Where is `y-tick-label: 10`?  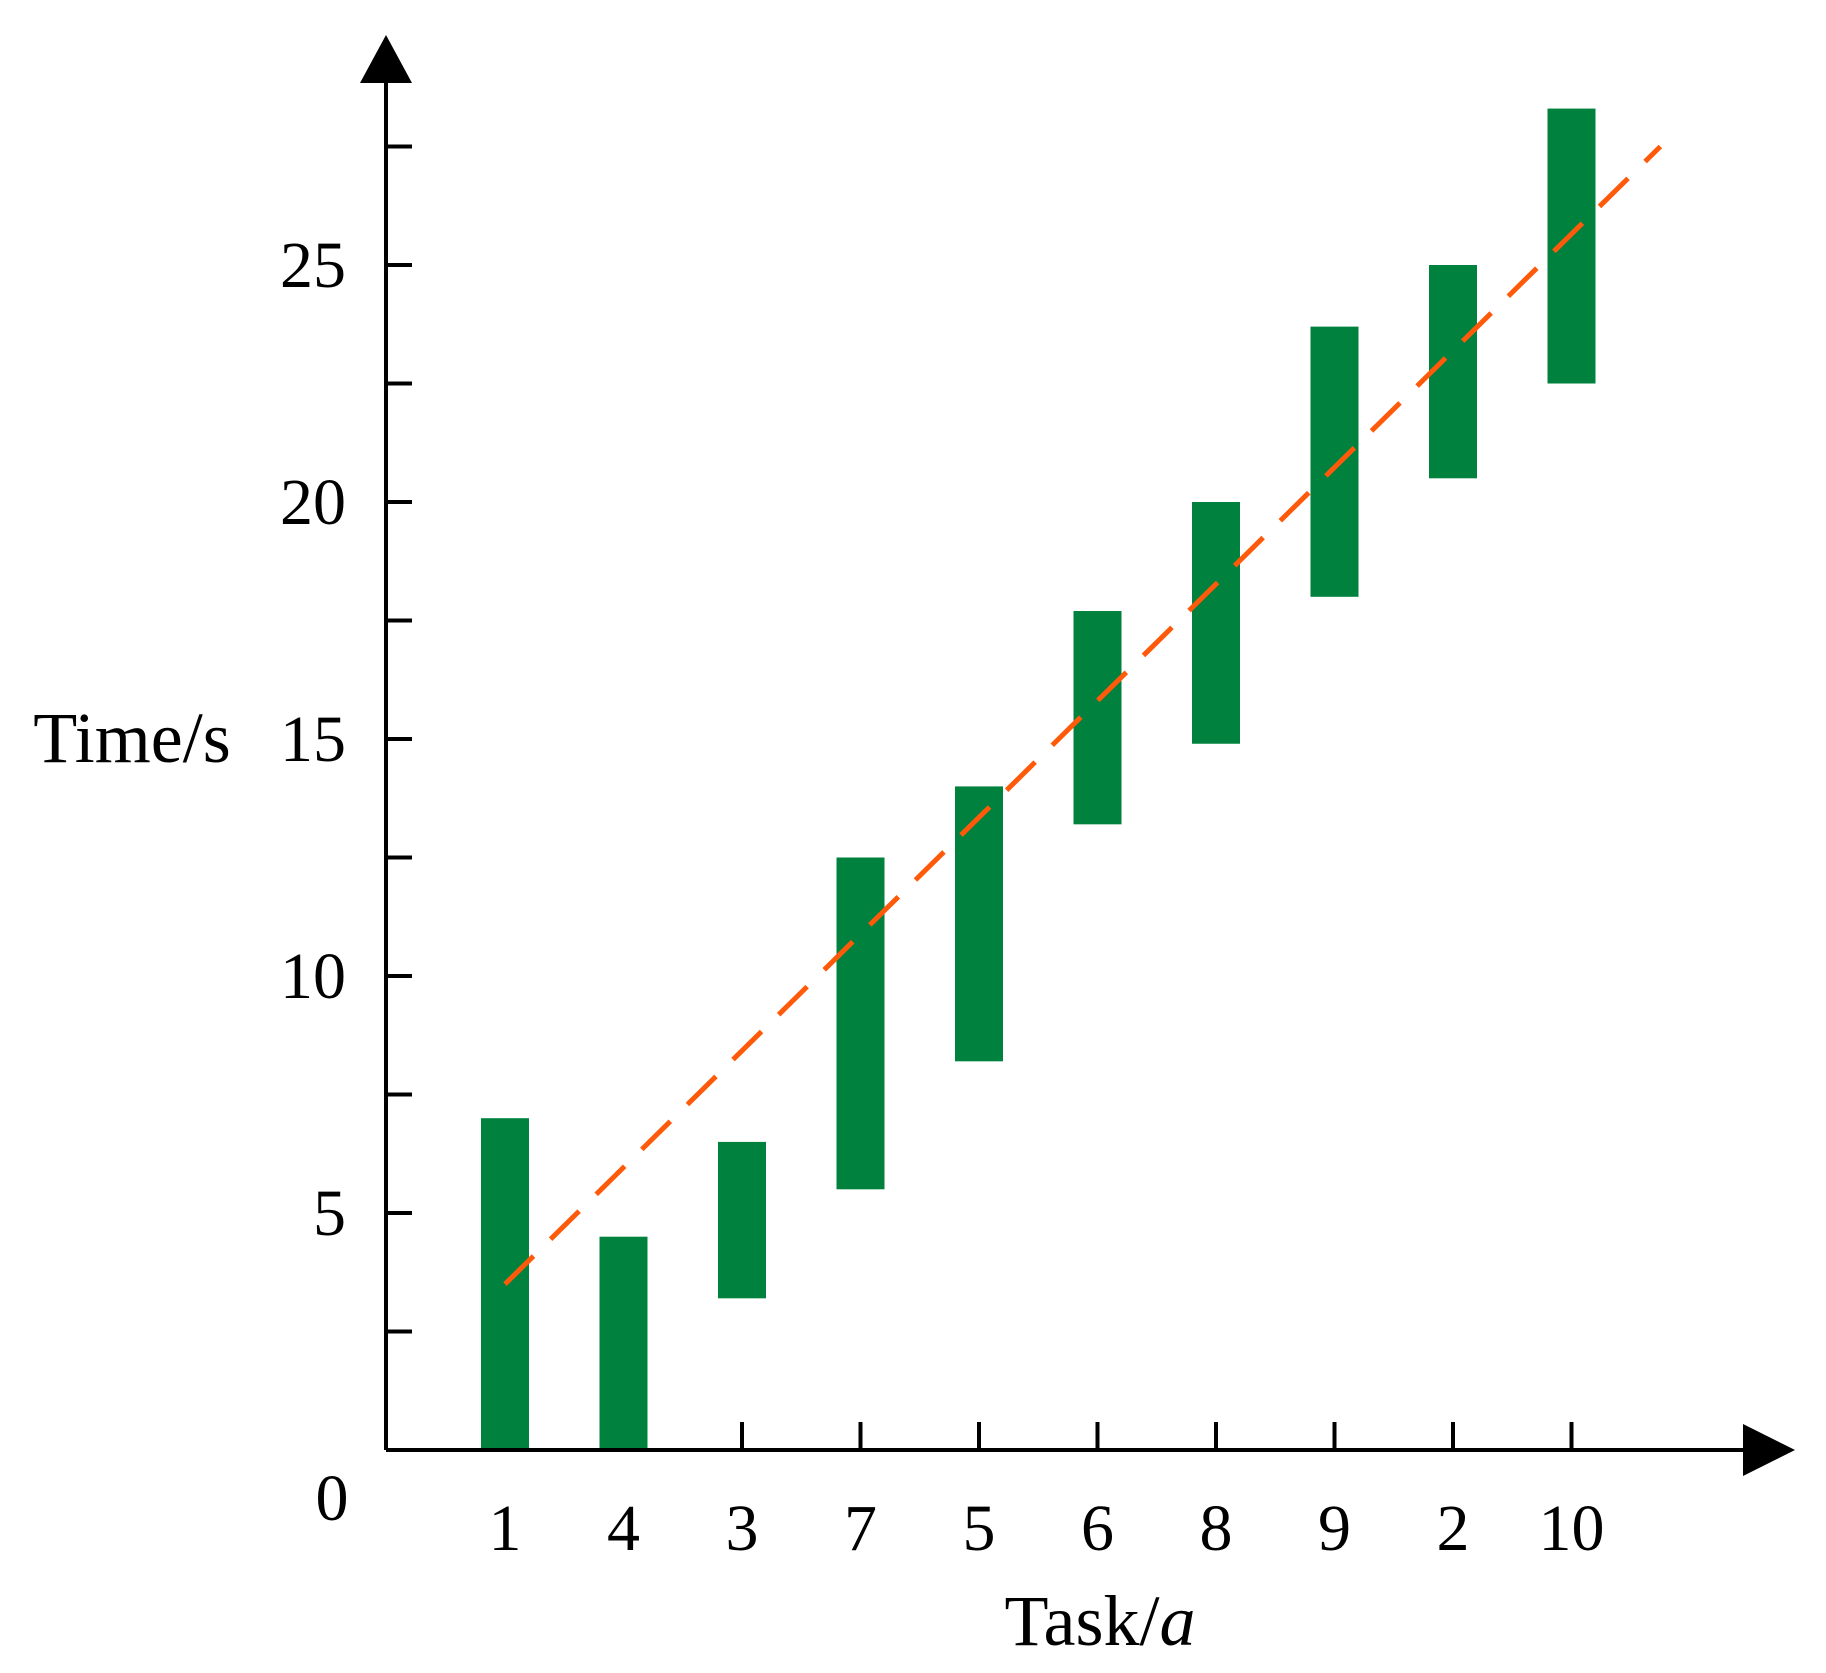
y-tick-label: 10 is located at coordinates (313, 976).